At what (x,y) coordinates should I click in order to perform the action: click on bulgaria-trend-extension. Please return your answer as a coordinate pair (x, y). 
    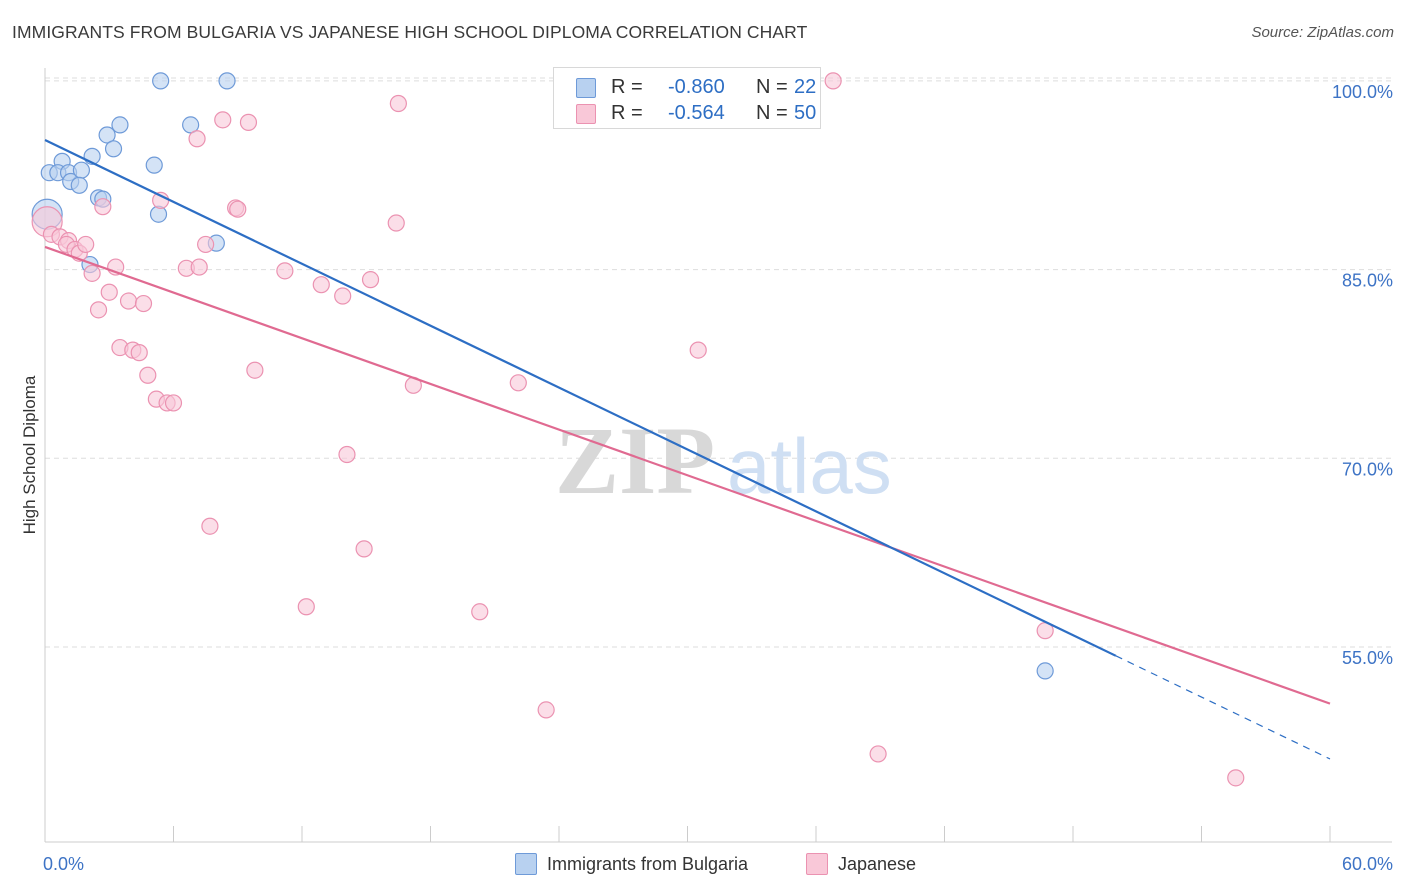
    Looking at the image, I should click on (1223, 707).